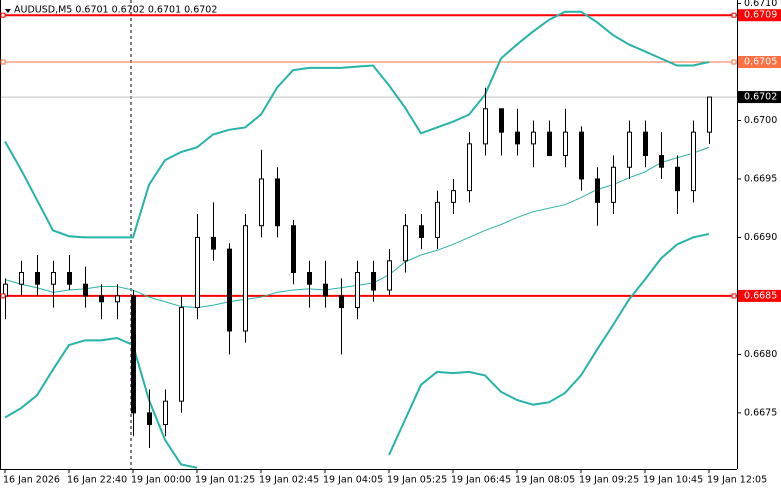 This screenshot has height=489, width=781. Describe the element at coordinates (760, 354) in the screenshot. I see `y-tick-label: 0.6680` at that location.